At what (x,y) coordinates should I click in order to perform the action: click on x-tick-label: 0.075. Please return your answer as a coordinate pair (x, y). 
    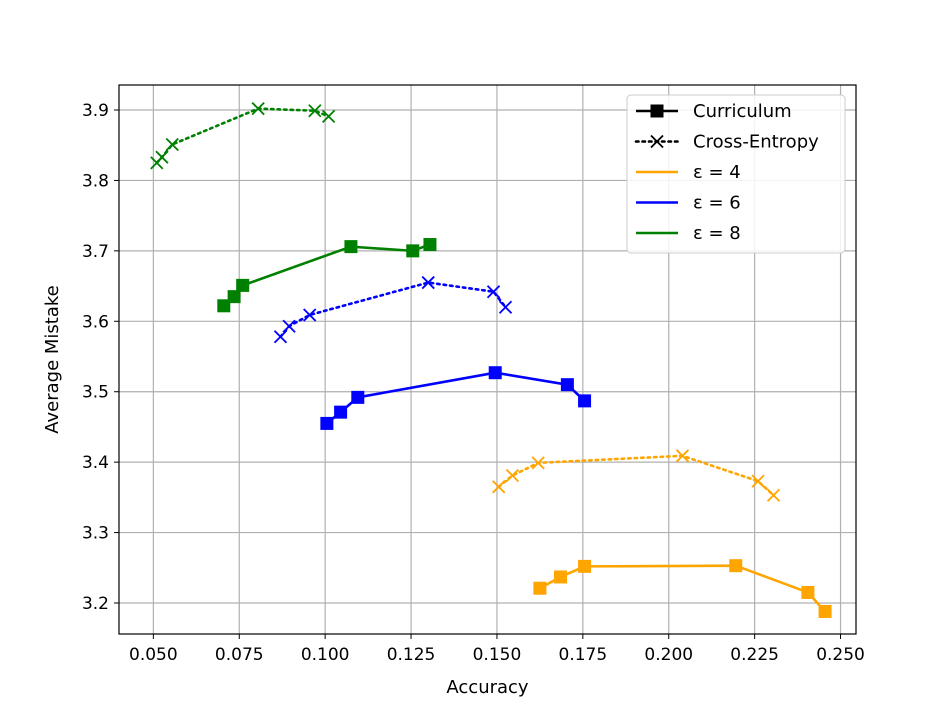
    Looking at the image, I should click on (239, 655).